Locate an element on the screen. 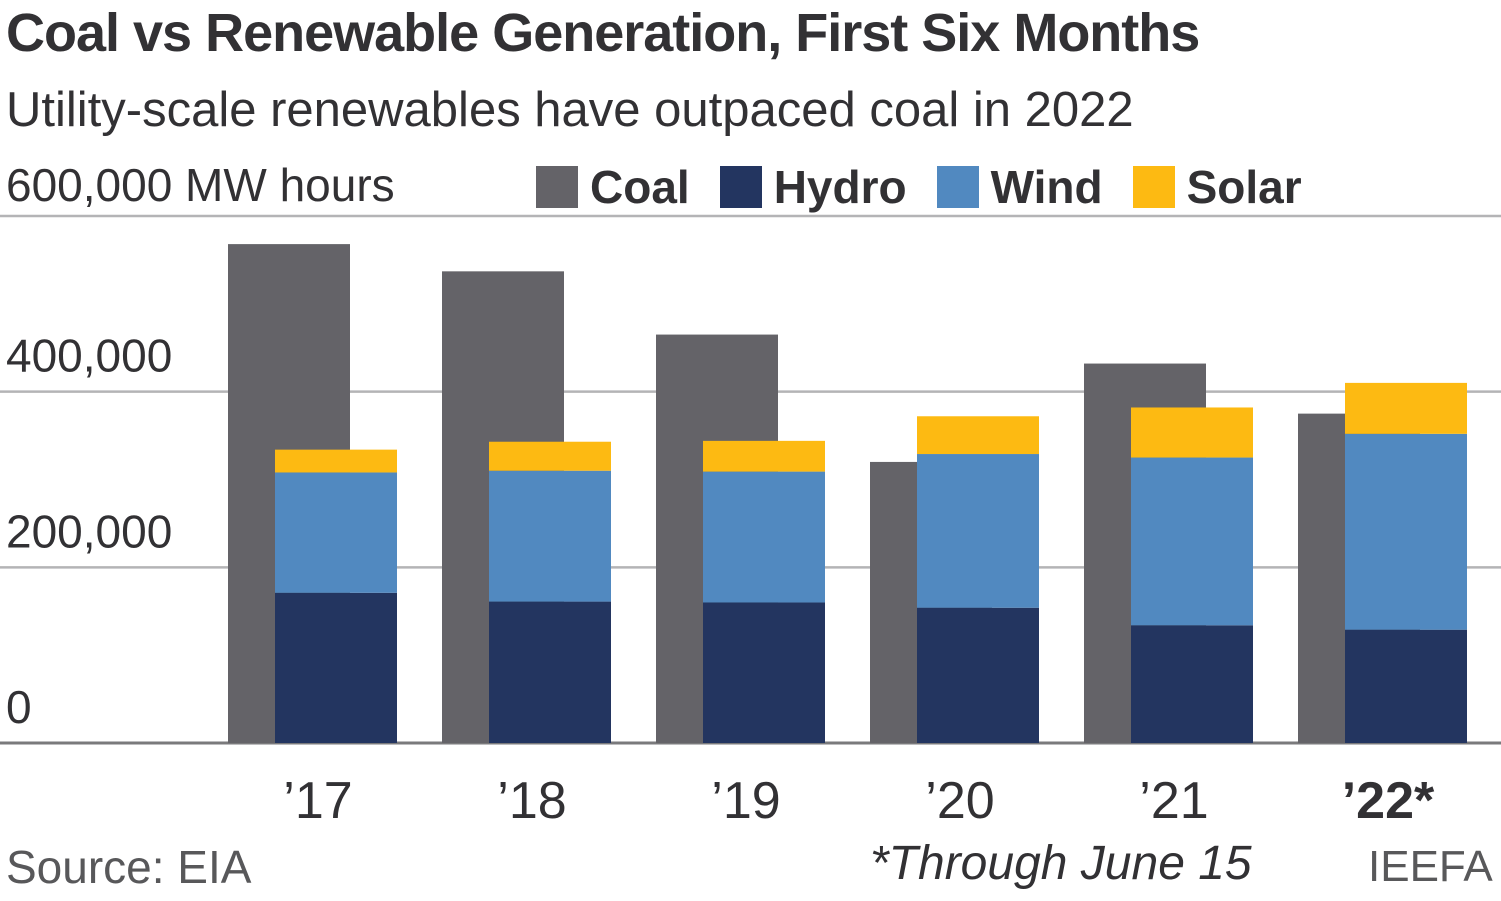 The width and height of the screenshot is (1501, 901). y-axis-unit-label: 600,000 MW hours is located at coordinates (200, 185).